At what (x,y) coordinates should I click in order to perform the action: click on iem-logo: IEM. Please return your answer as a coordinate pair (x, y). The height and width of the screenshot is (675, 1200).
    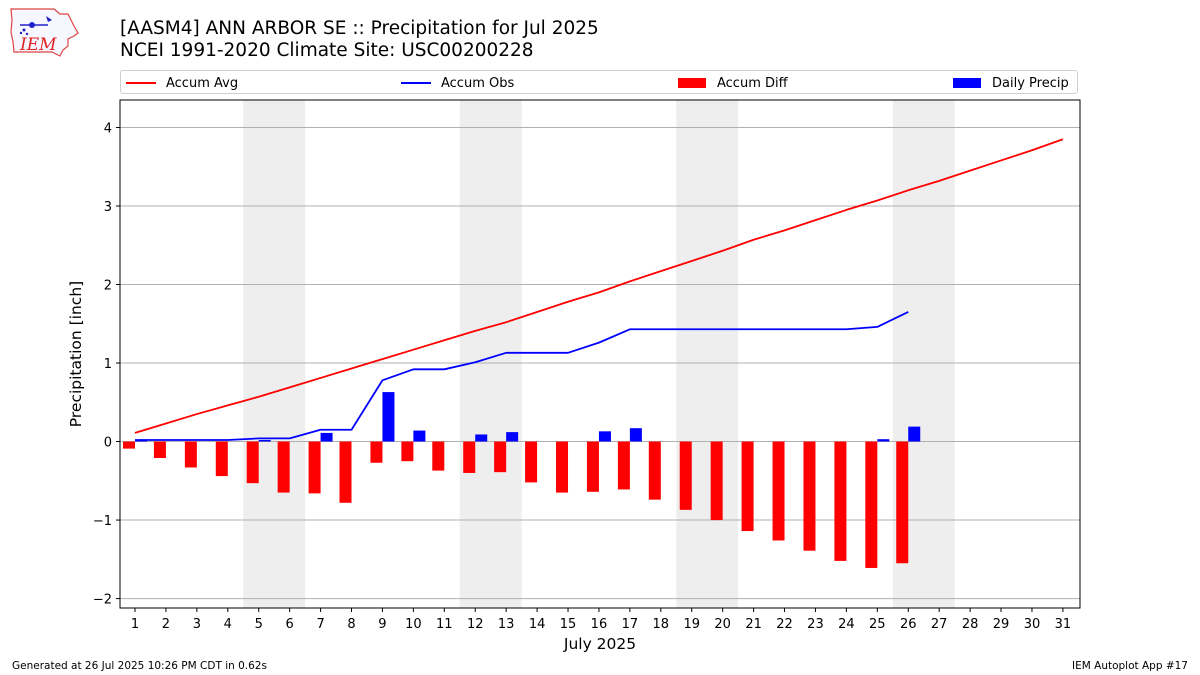
    Looking at the image, I should click on (44, 32).